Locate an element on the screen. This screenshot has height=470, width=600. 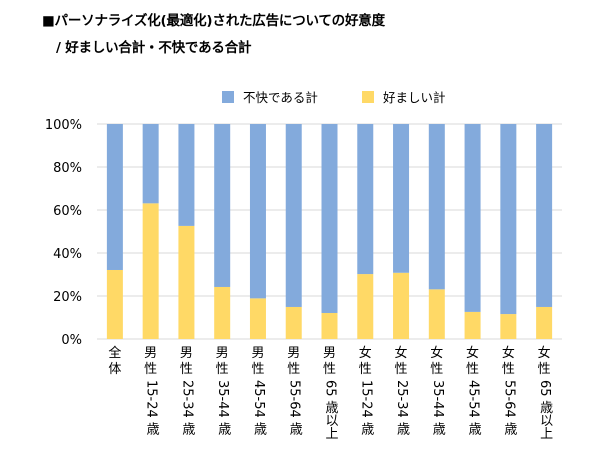
x-tick-label: 男性 65 歳以上 is located at coordinates (330, 393).